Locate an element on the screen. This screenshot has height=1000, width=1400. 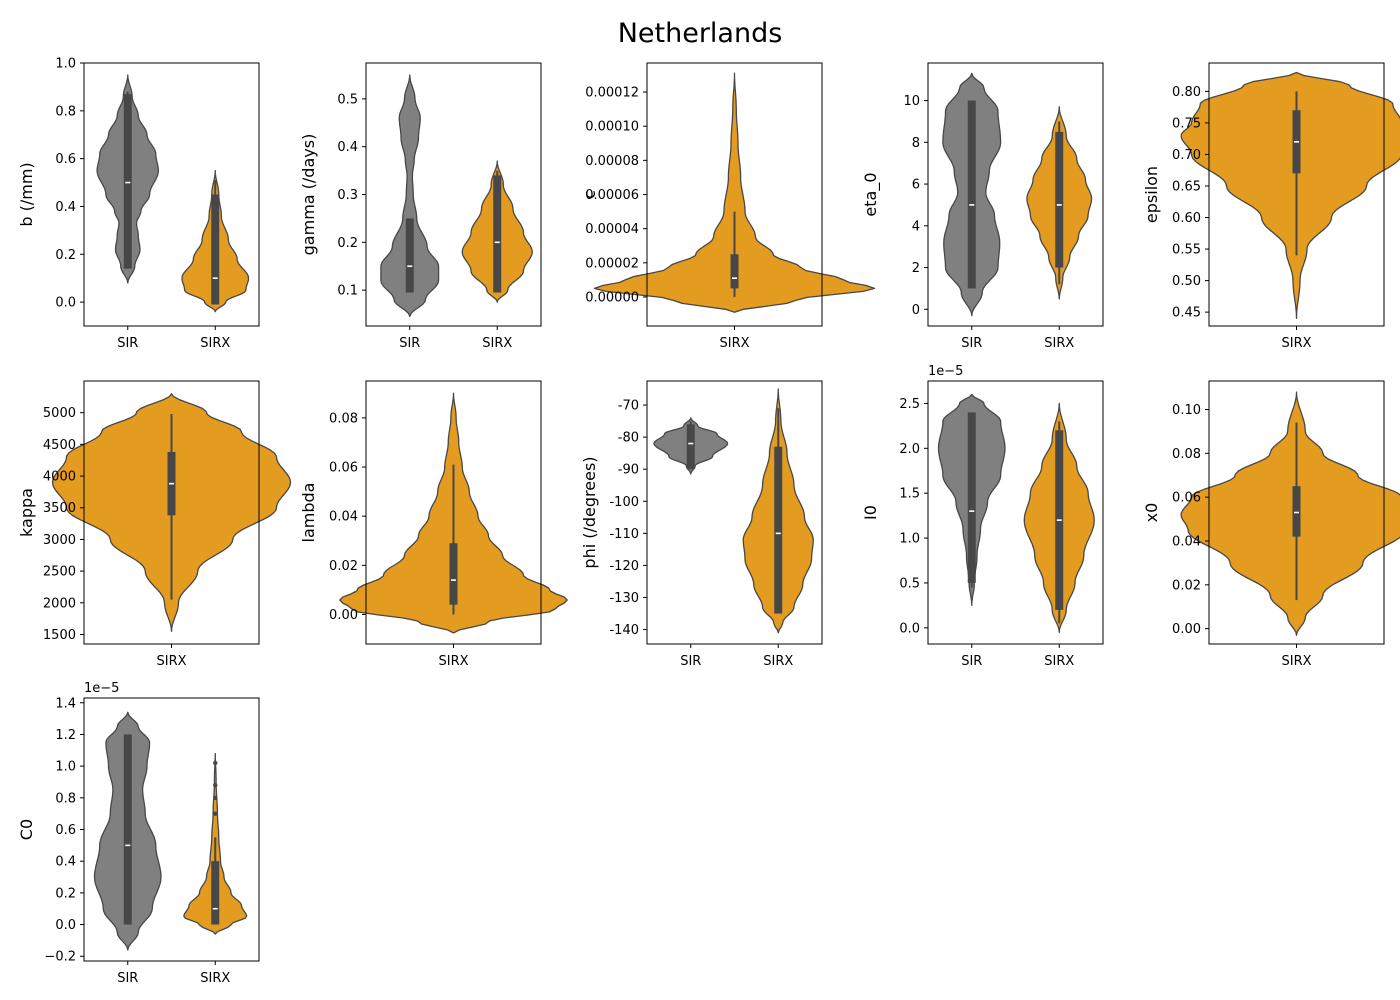
y-tick-label: 0.80 is located at coordinates (1186, 92).